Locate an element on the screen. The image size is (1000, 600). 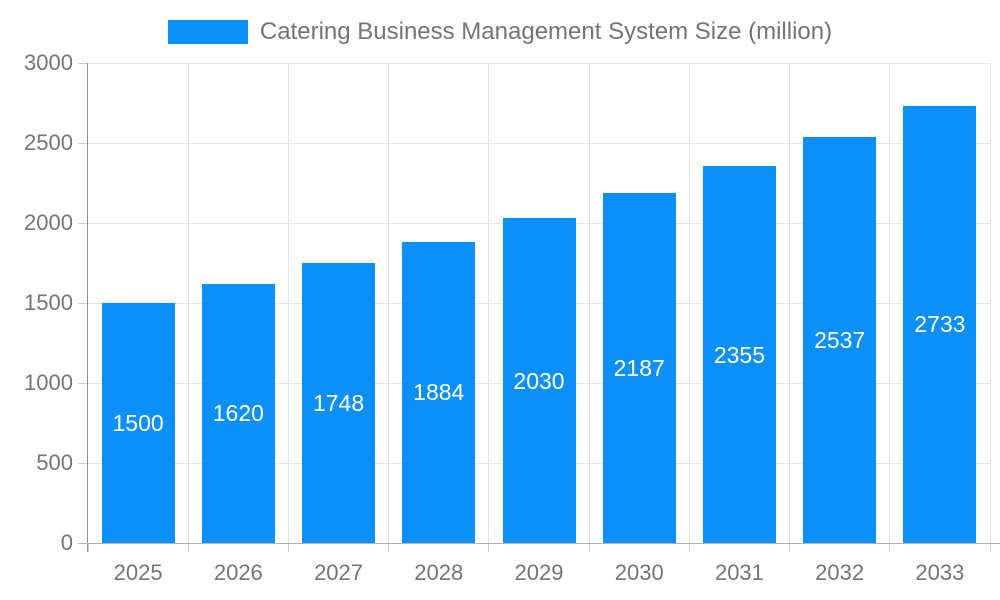
x-axis-tick-label: 2029 is located at coordinates (539, 572).